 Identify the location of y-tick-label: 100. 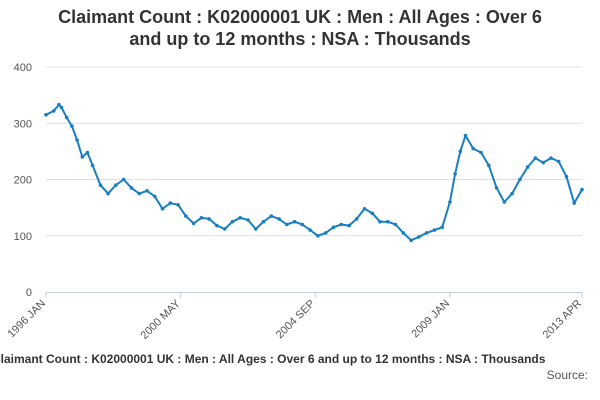
(23, 237).